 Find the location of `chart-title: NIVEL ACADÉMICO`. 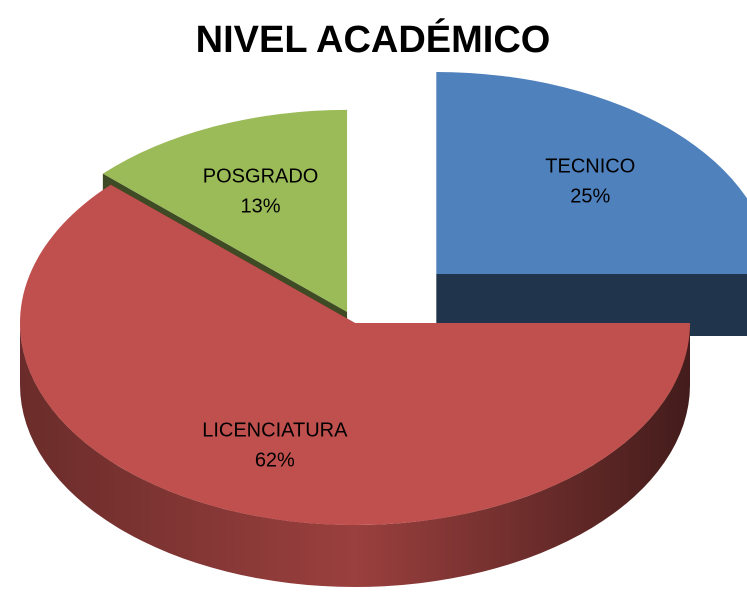

chart-title: NIVEL ACADÉMICO is located at coordinates (373, 39).